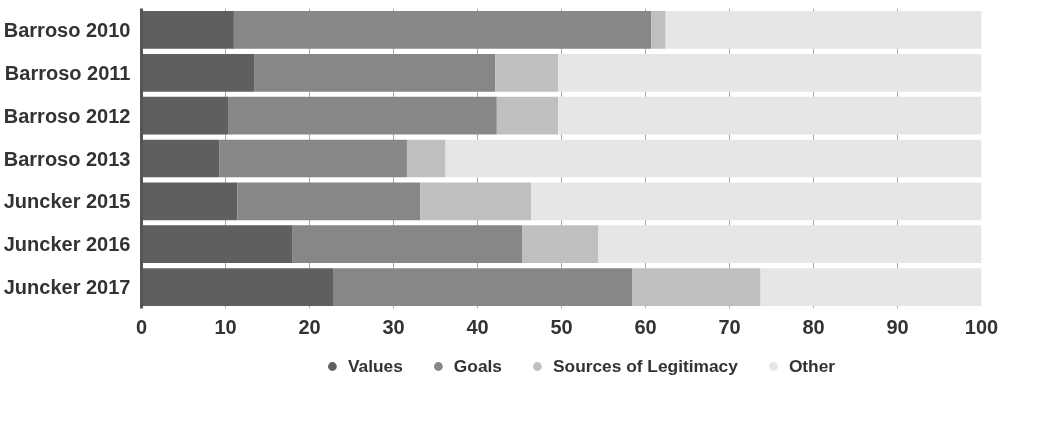  I want to click on y-tick-label: Barroso 2010, so click(67, 29).